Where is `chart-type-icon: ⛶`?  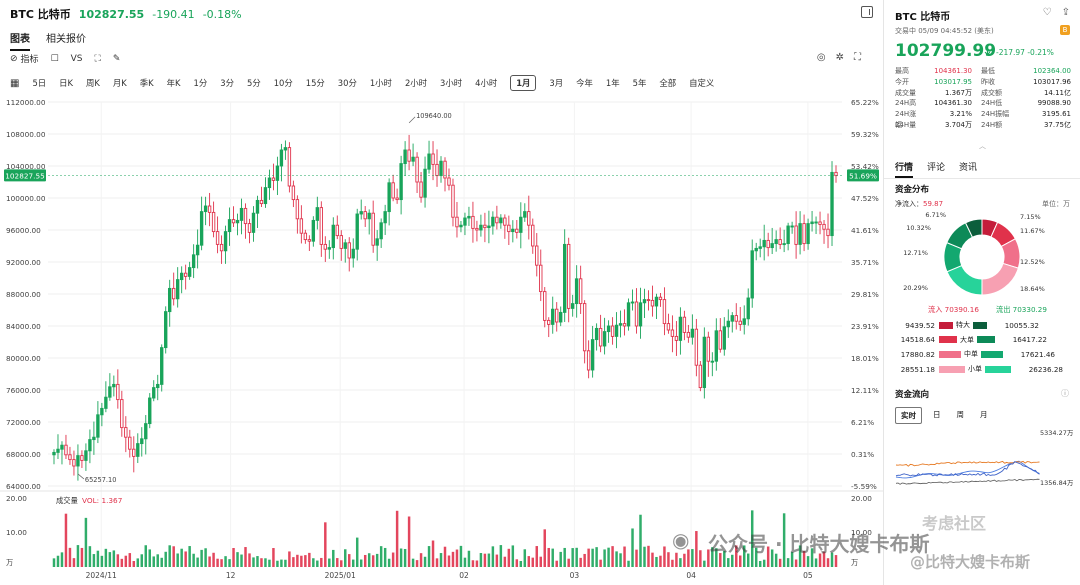
chart-type-icon: ⛶ is located at coordinates (97, 58).